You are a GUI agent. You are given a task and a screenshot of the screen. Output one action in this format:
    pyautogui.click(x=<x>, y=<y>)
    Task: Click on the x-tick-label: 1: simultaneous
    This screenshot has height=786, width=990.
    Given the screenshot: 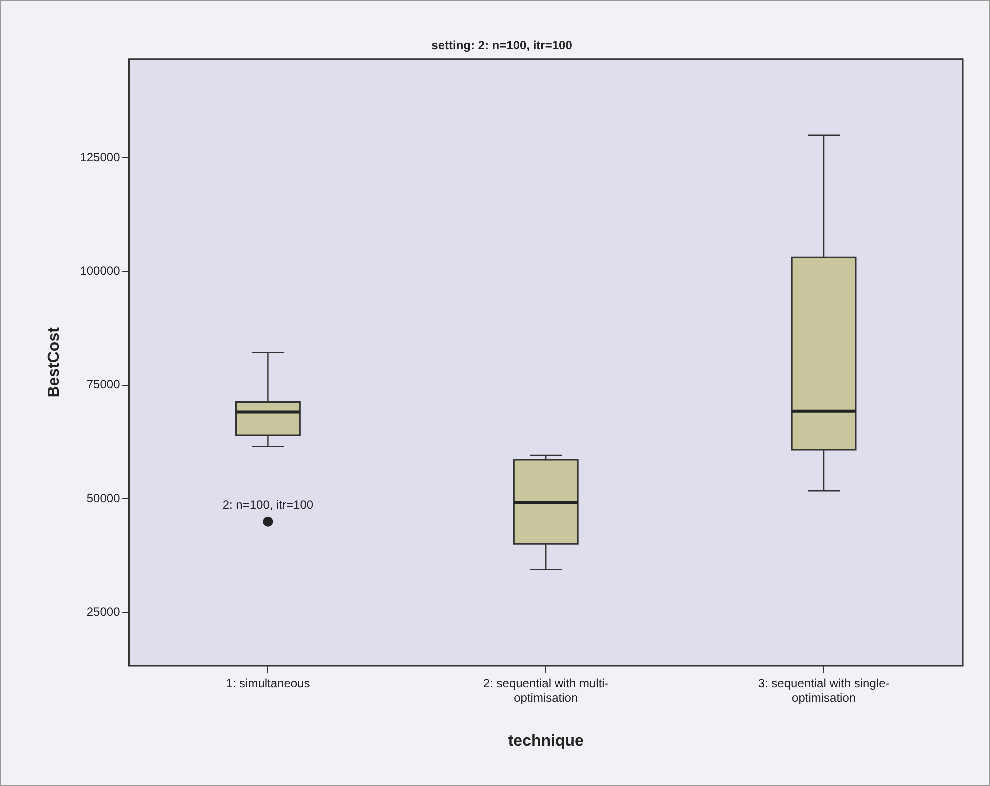 What is the action you would take?
    pyautogui.click(x=268, y=683)
    